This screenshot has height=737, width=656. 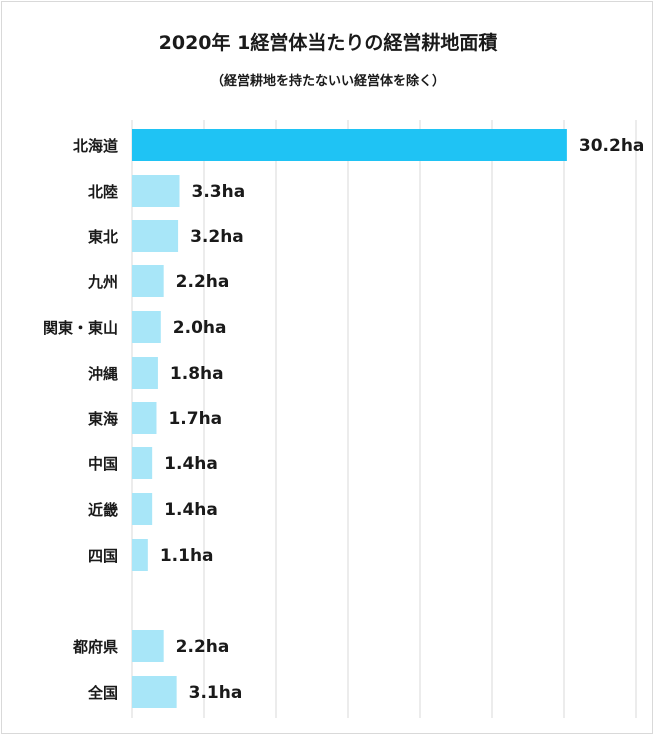 I want to click on category-label: 都府県, so click(x=95, y=647).